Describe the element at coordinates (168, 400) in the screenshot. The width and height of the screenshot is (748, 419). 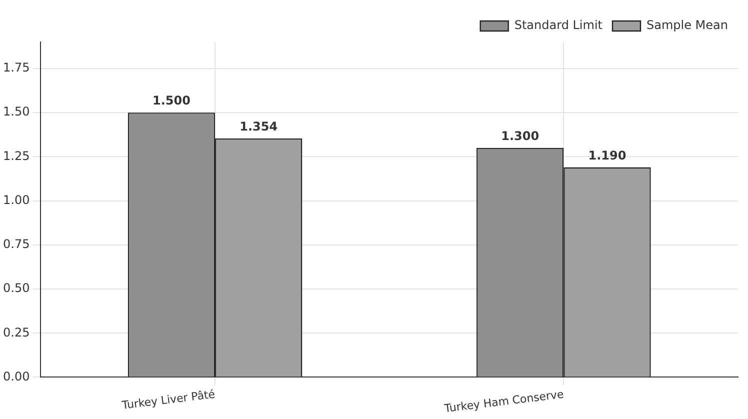
I see `x-tick-label: Turkey Liver Pâté` at that location.